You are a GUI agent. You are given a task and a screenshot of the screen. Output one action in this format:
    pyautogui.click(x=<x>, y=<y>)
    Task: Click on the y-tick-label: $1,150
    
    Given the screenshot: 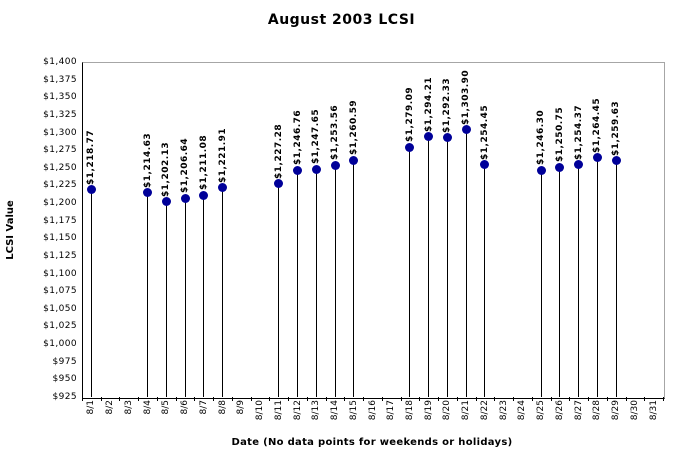 What is the action you would take?
    pyautogui.click(x=60, y=238)
    